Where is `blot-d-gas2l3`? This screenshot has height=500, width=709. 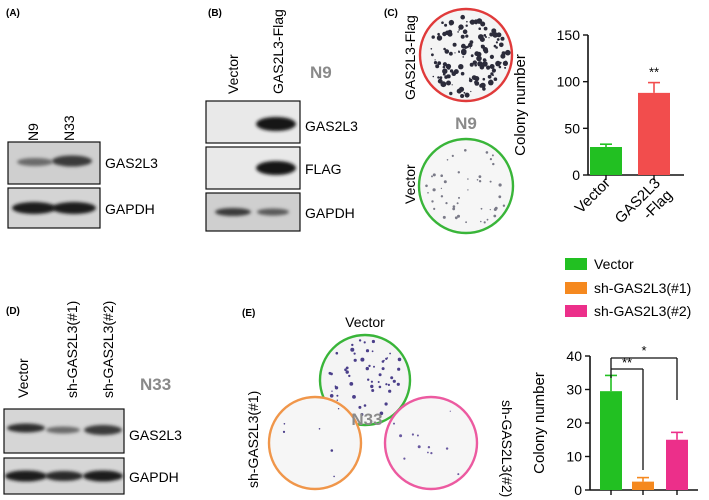
blot-d-gas2l3 is located at coordinates (64, 431).